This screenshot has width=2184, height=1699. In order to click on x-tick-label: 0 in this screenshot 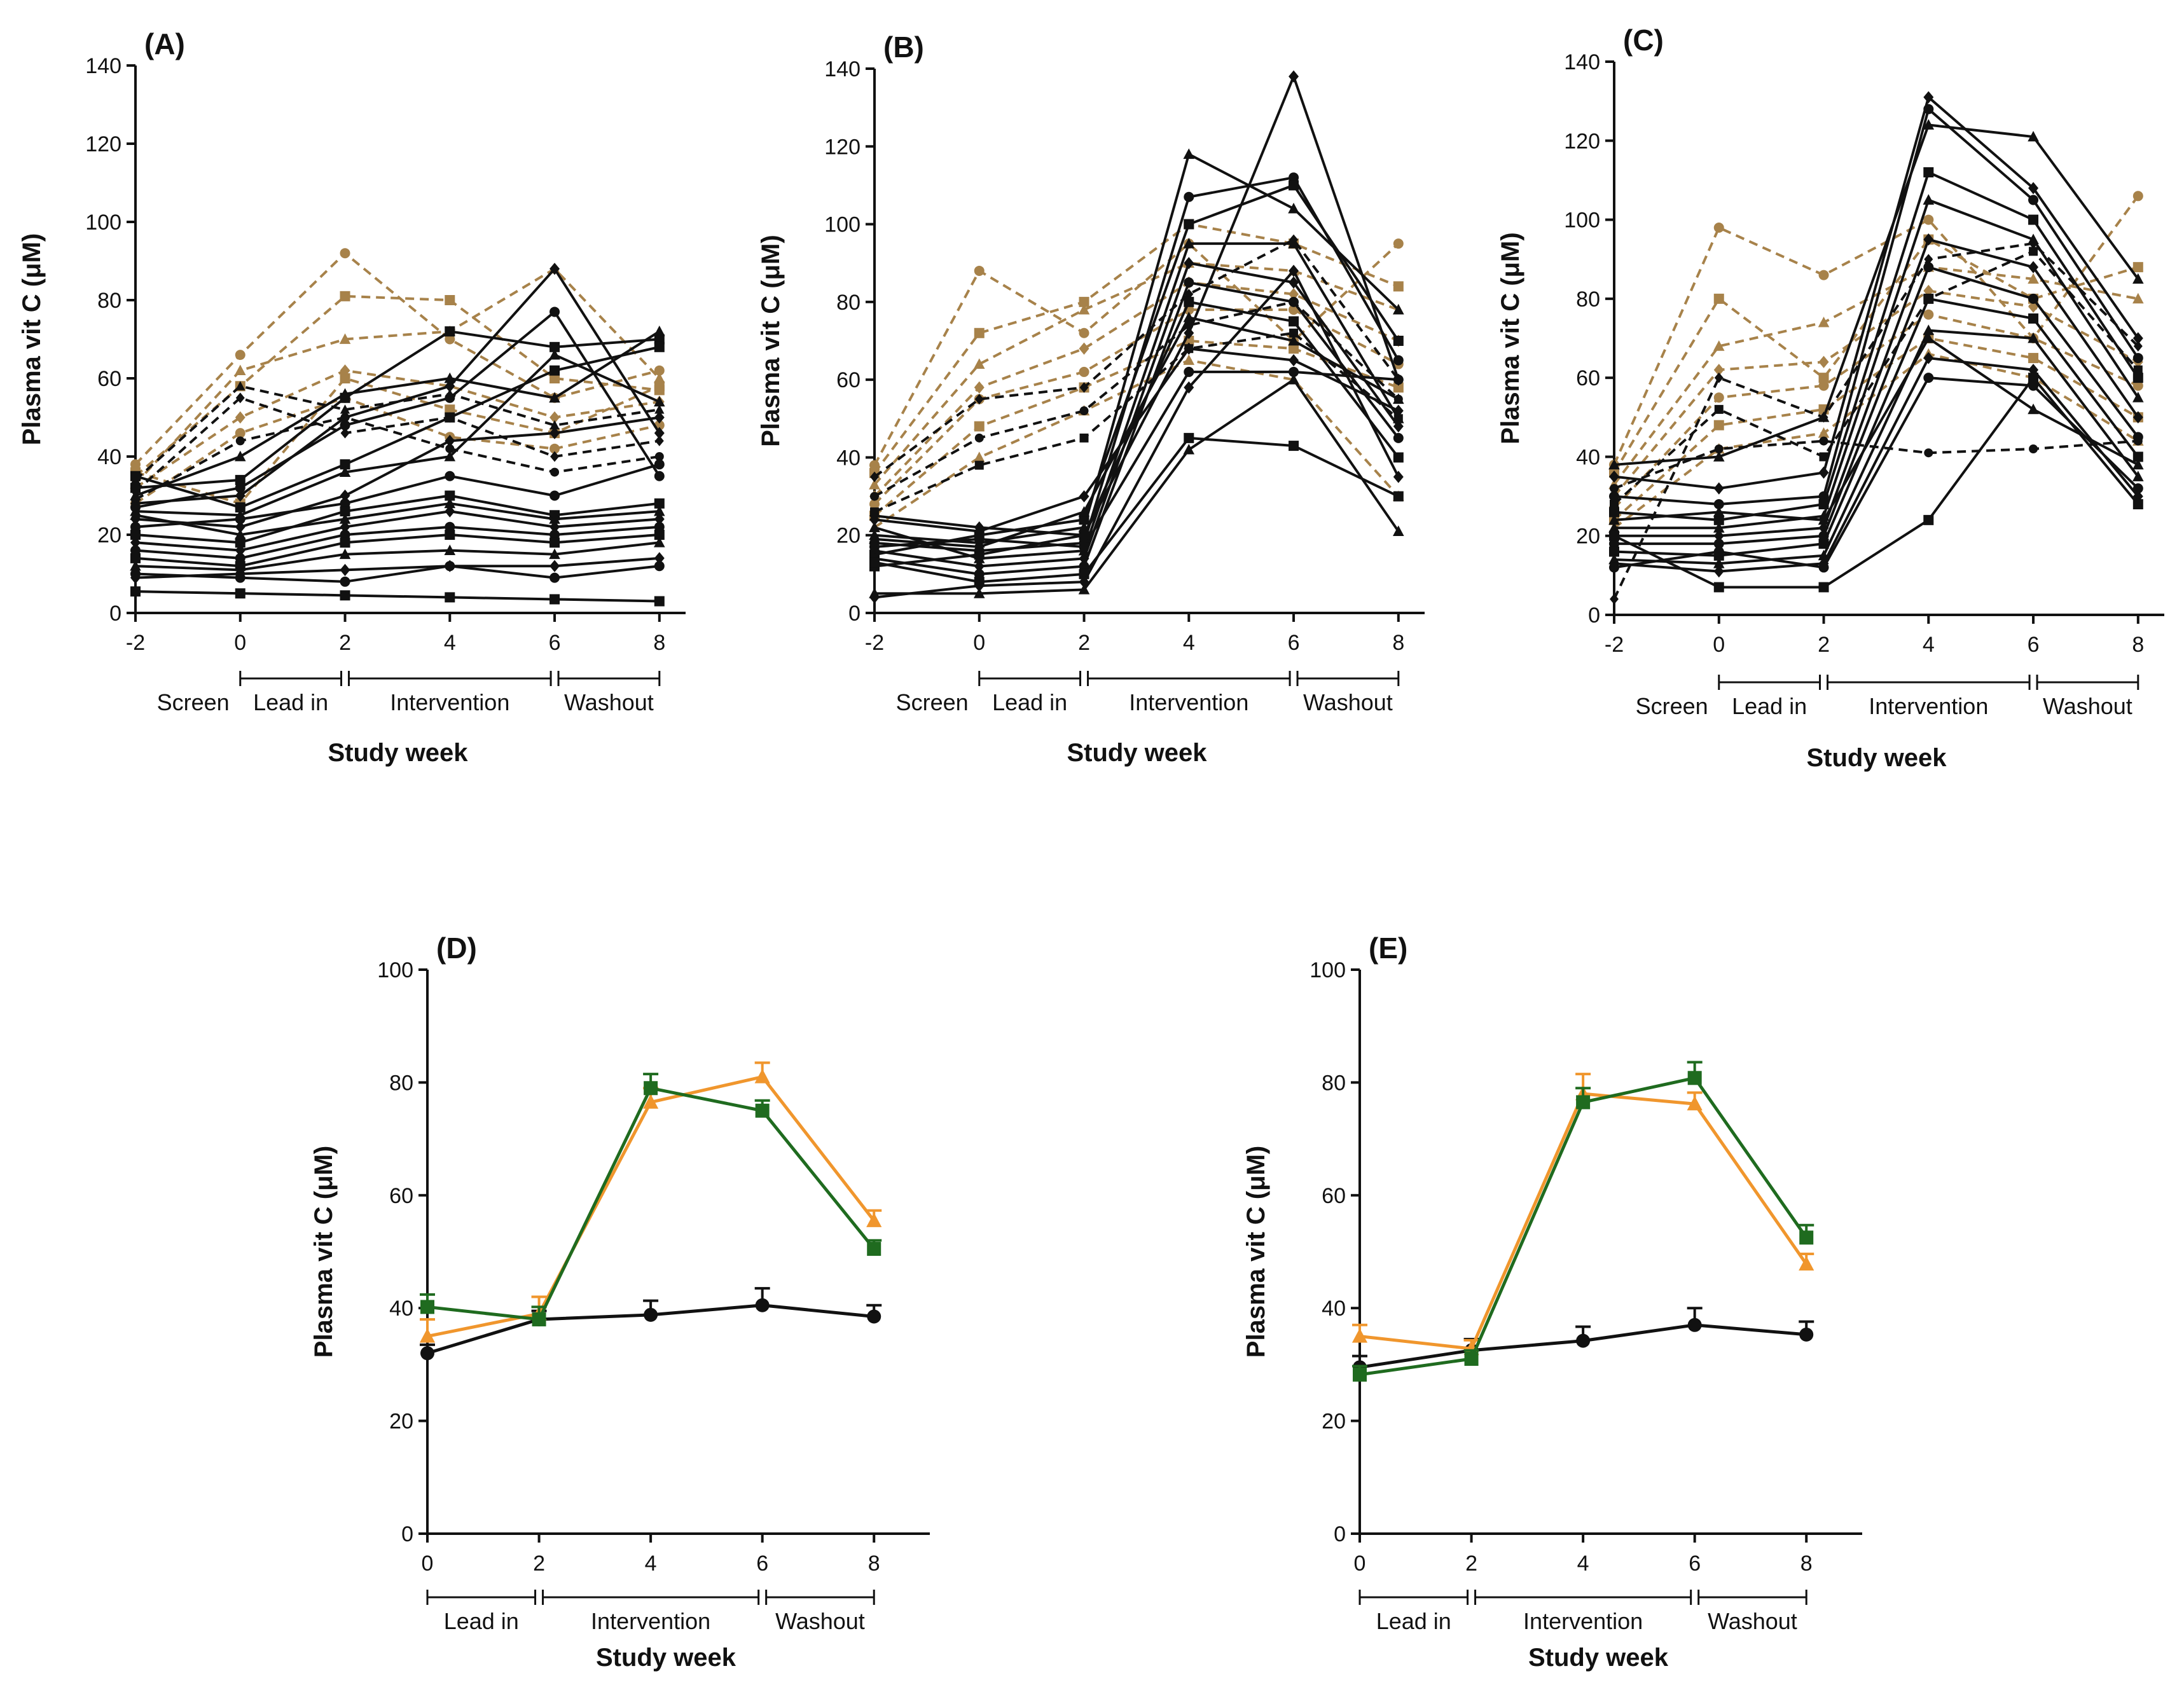, I will do `click(428, 1563)`.